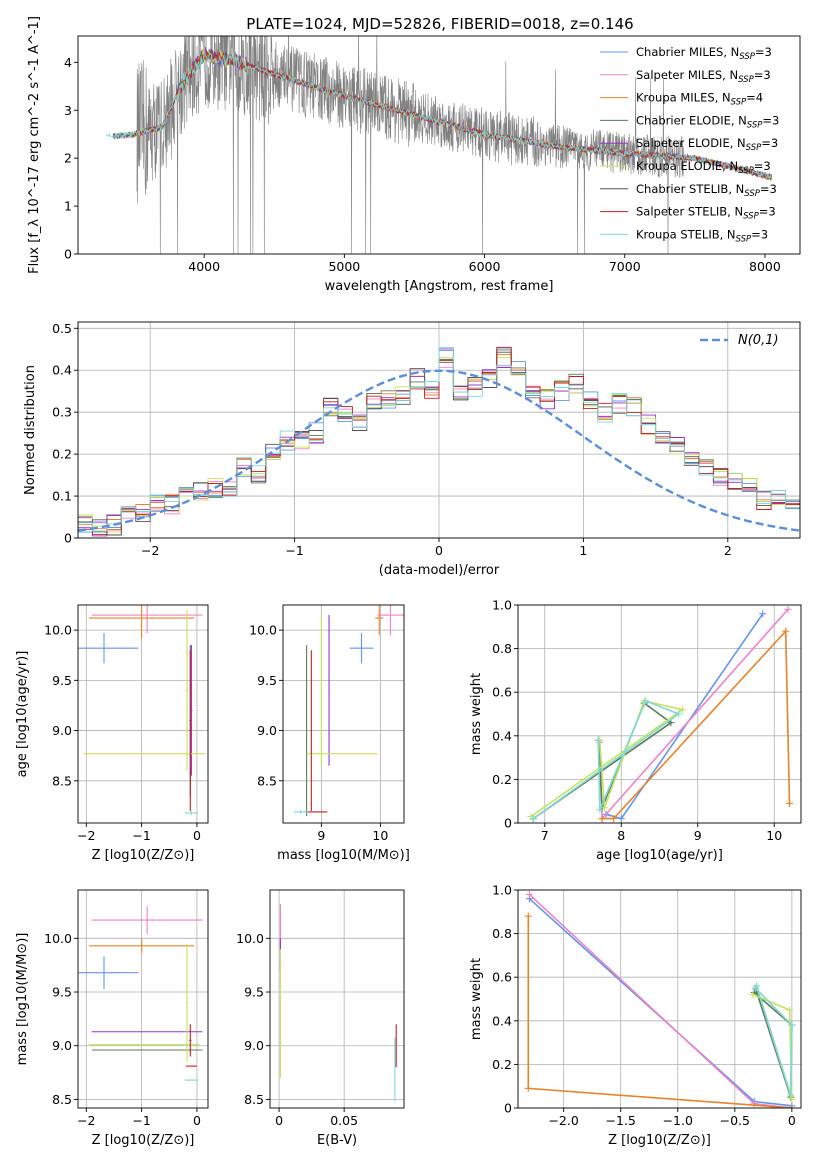  What do you see at coordinates (476, 714) in the screenshot?
I see `y-axis-label: mass weight` at bounding box center [476, 714].